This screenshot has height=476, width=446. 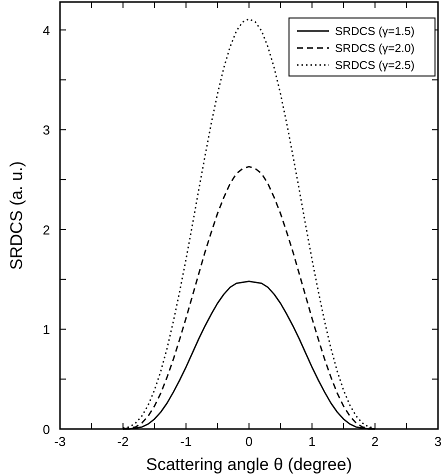 I want to click on y-tick-label: 4, so click(x=46, y=30).